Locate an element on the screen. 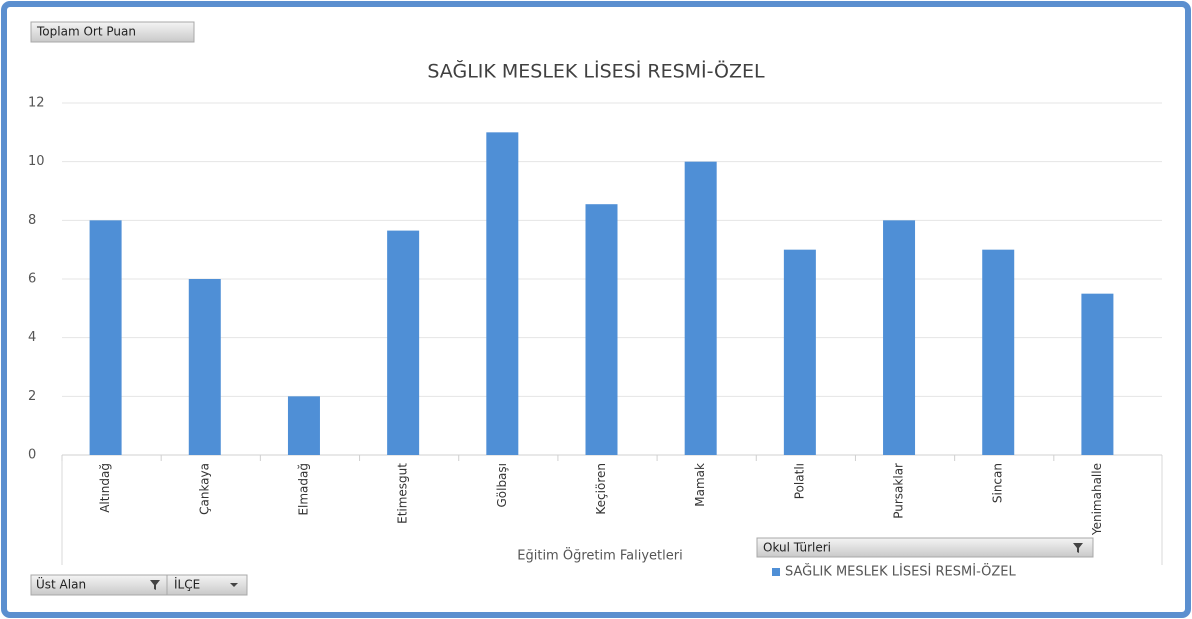  filter-field-button is located at coordinates (207, 585).